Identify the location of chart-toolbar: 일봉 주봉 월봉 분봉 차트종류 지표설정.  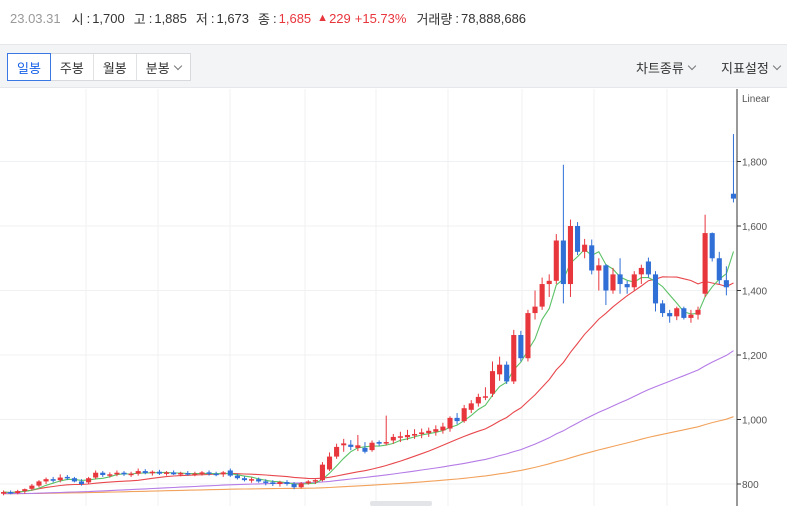
(393, 66).